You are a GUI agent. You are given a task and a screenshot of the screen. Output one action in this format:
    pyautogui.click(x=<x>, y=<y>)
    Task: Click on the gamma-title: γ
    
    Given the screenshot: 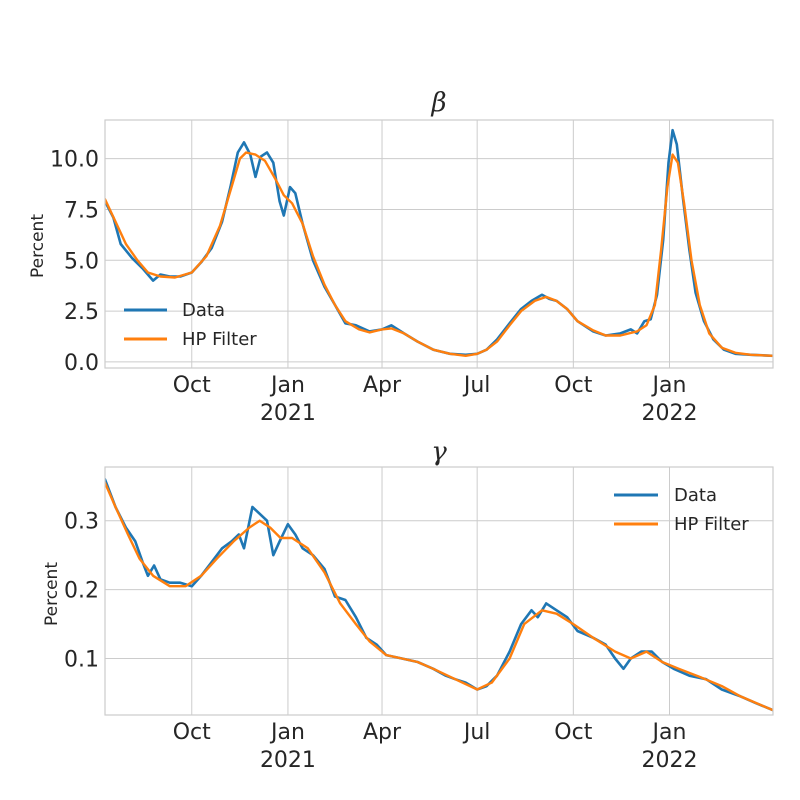 What is the action you would take?
    pyautogui.click(x=439, y=452)
    